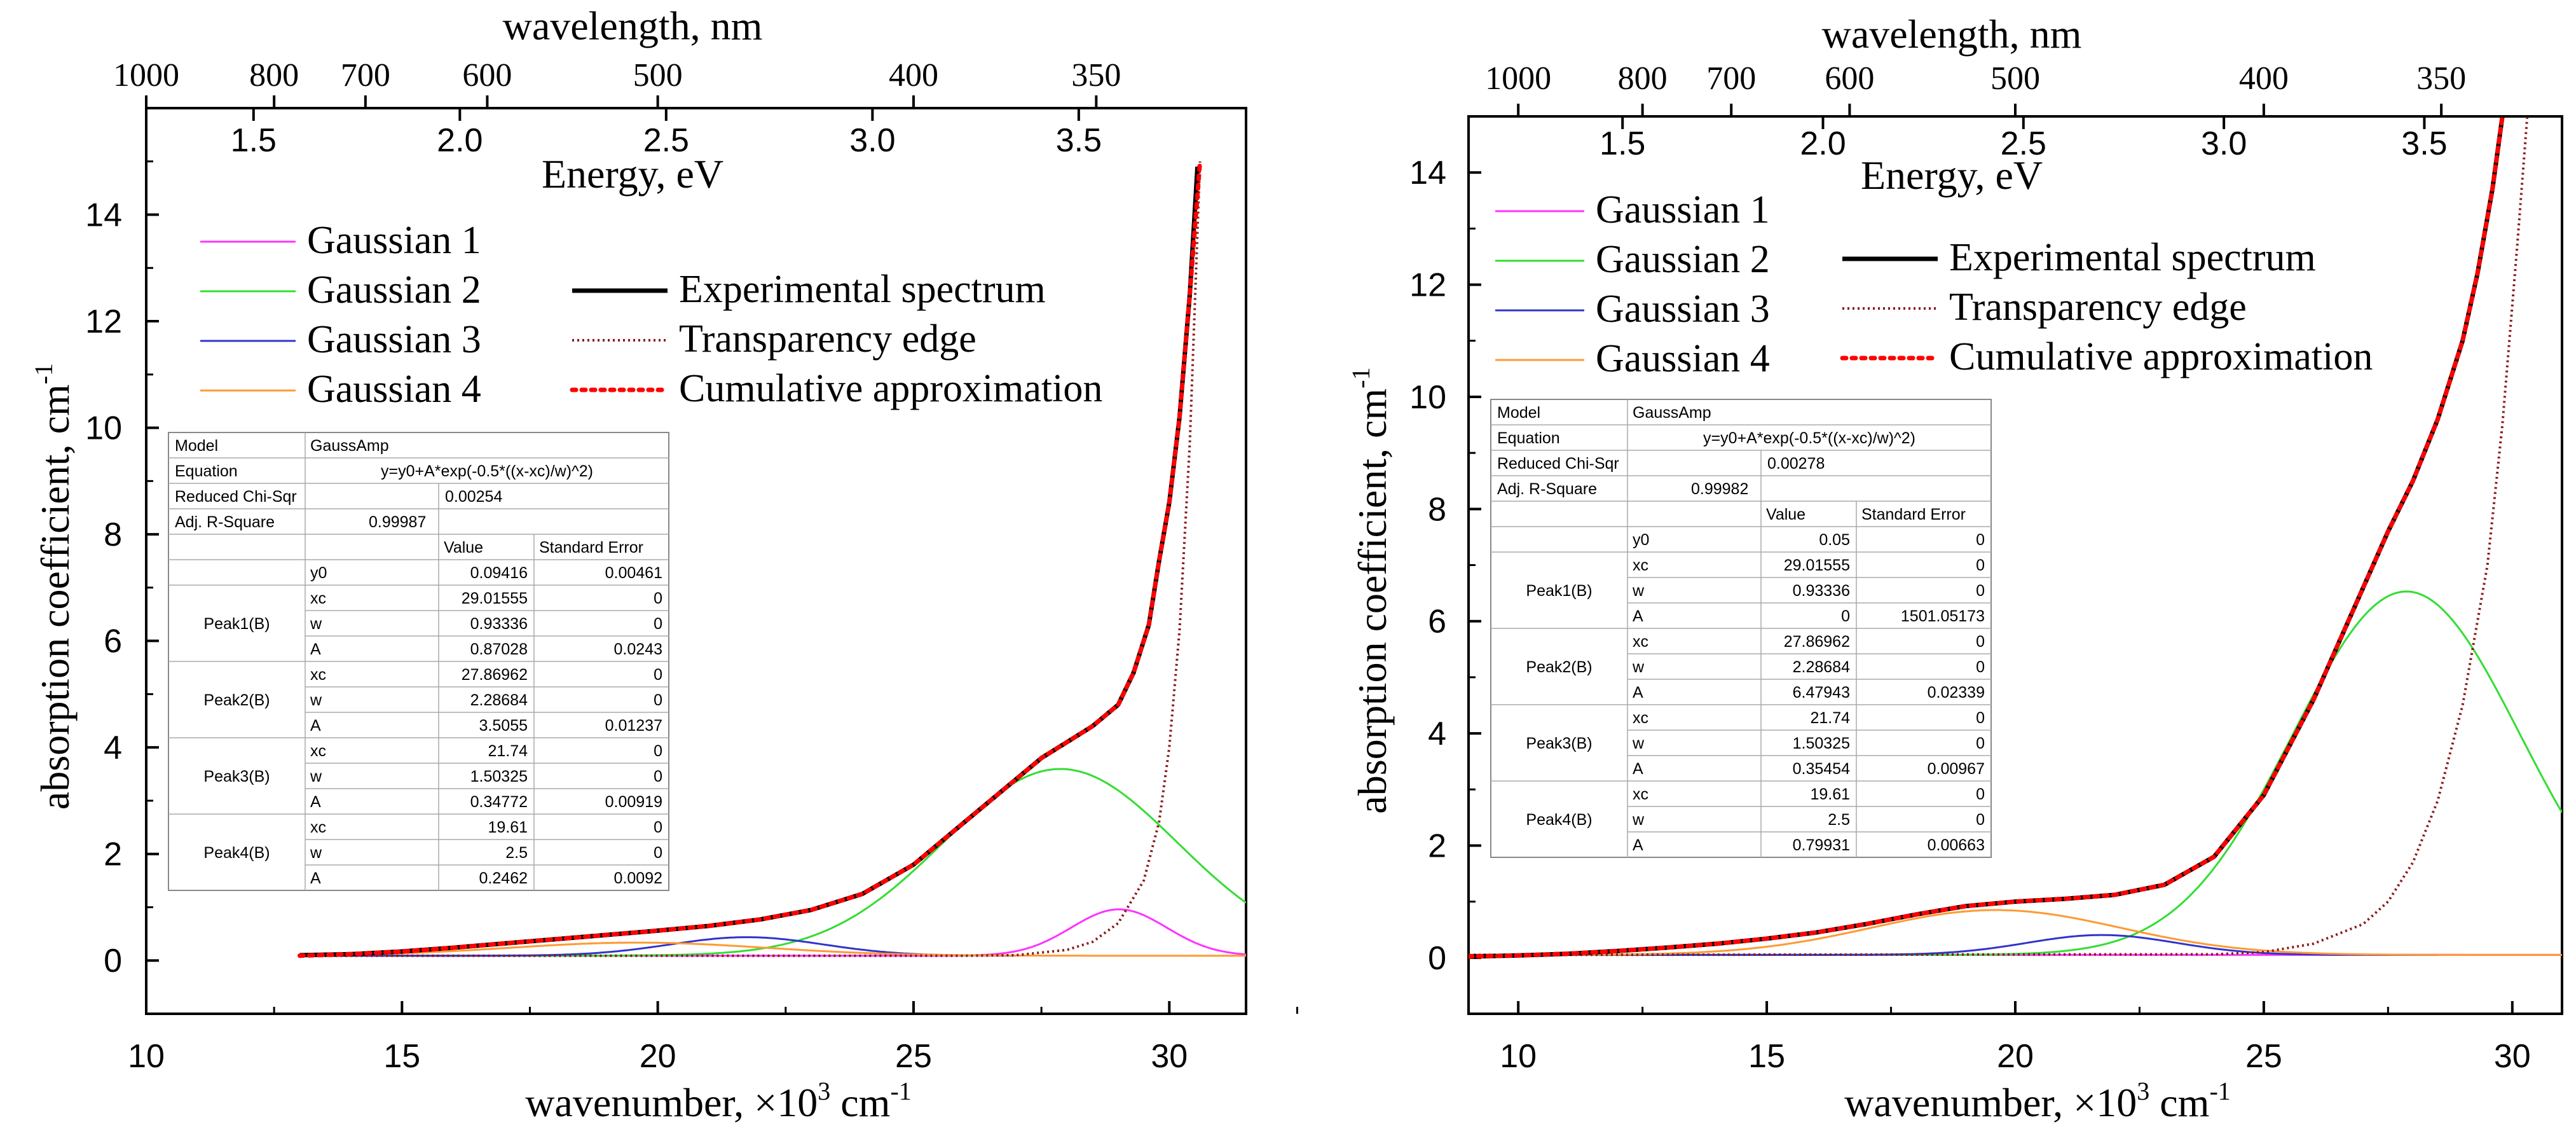 The image size is (2576, 1127). I want to click on fit-table-cell: Standard Error, so click(1913, 515).